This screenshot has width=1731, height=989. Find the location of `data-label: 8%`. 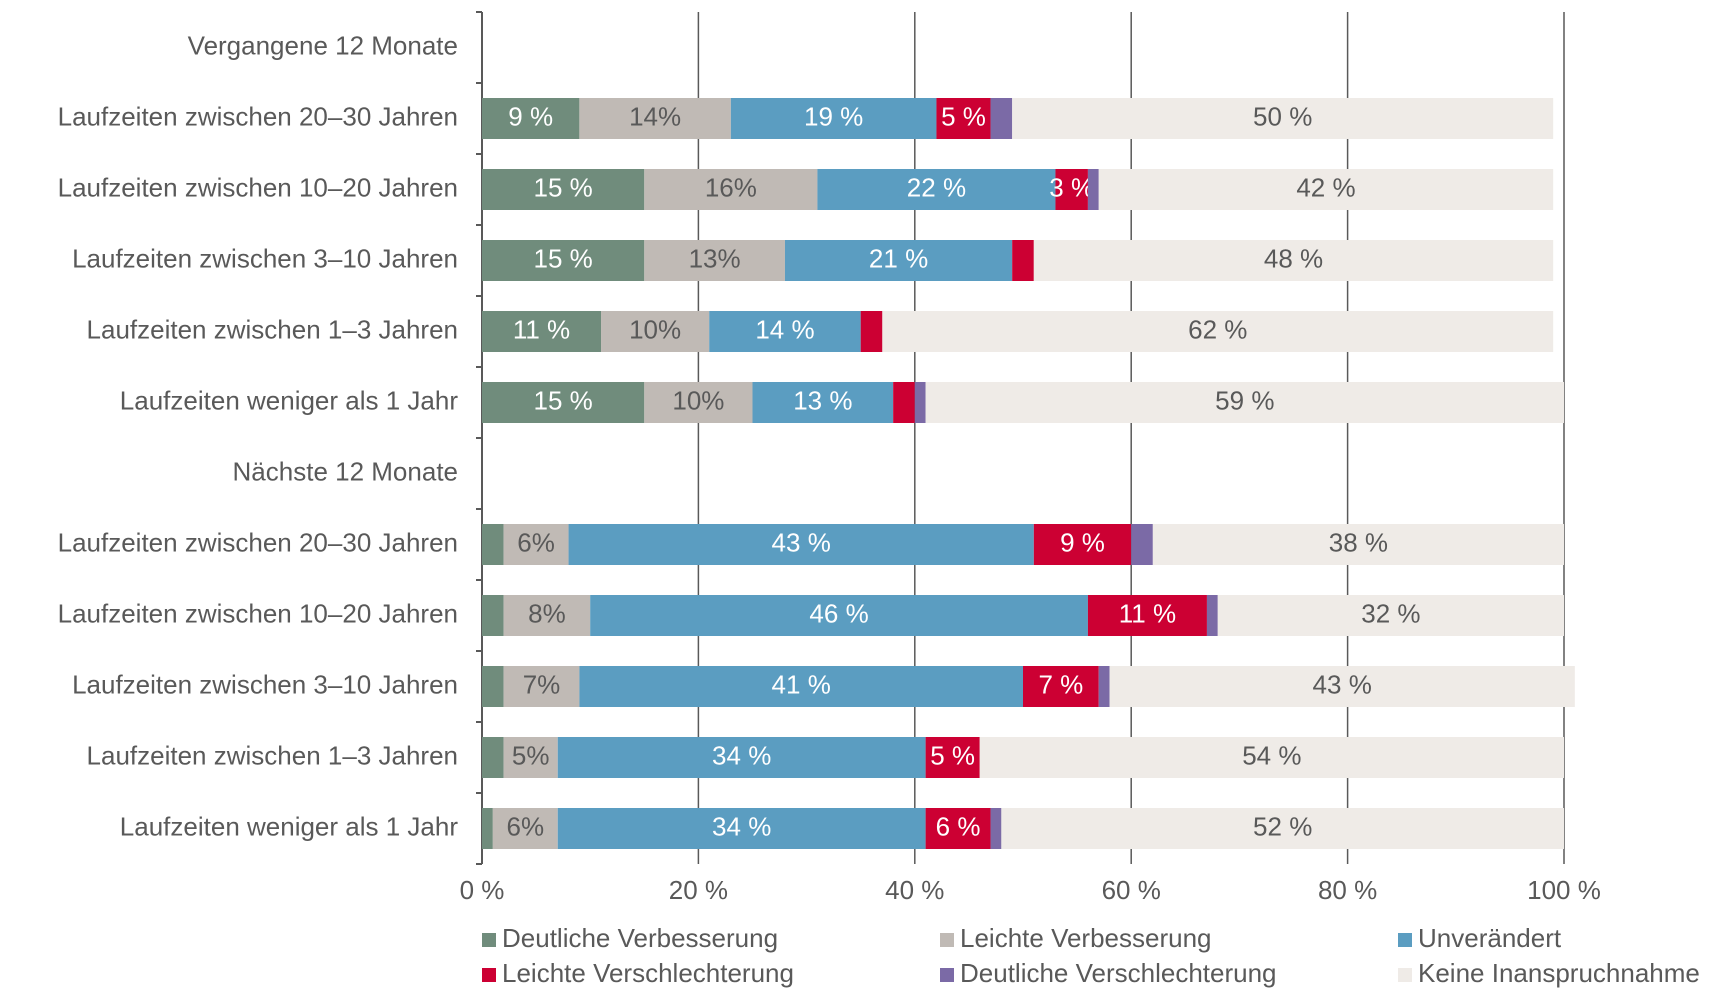

data-label: 8% is located at coordinates (547, 613).